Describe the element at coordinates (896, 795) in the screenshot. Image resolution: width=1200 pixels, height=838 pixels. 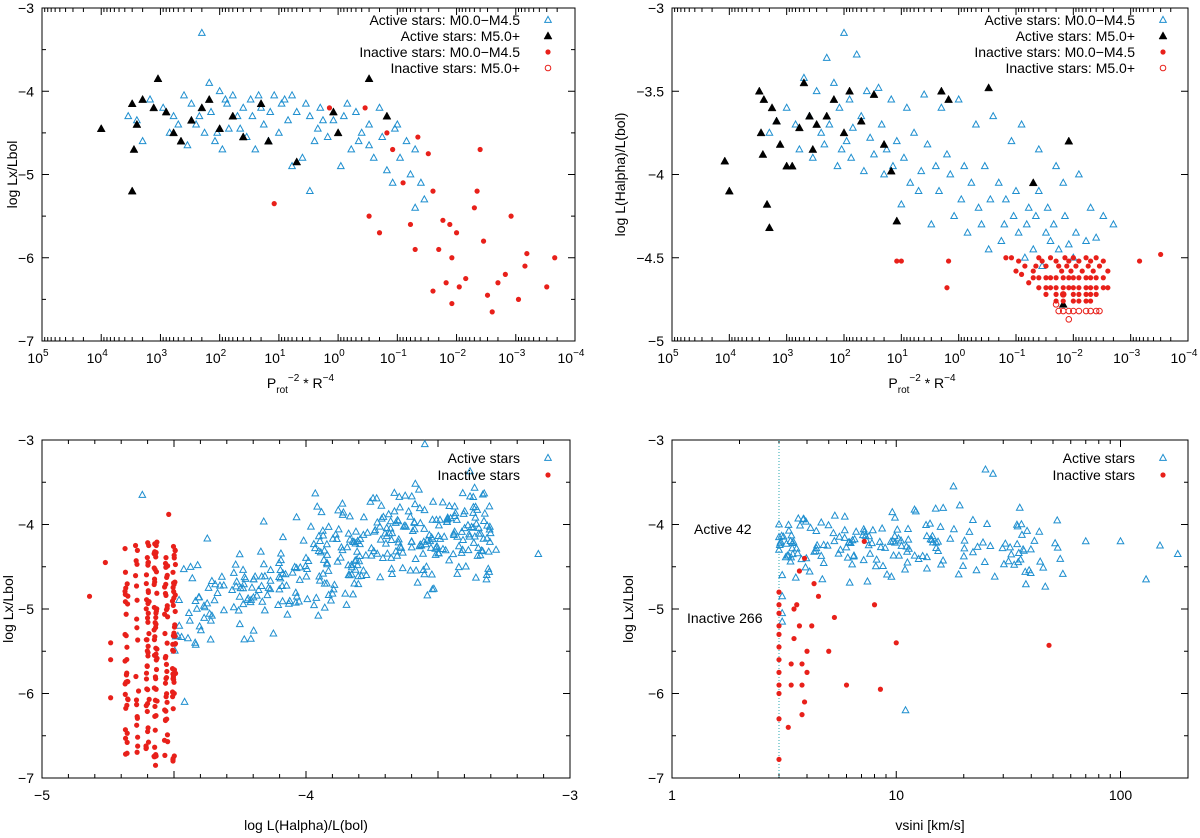
I see `x-tick-label: 10` at that location.